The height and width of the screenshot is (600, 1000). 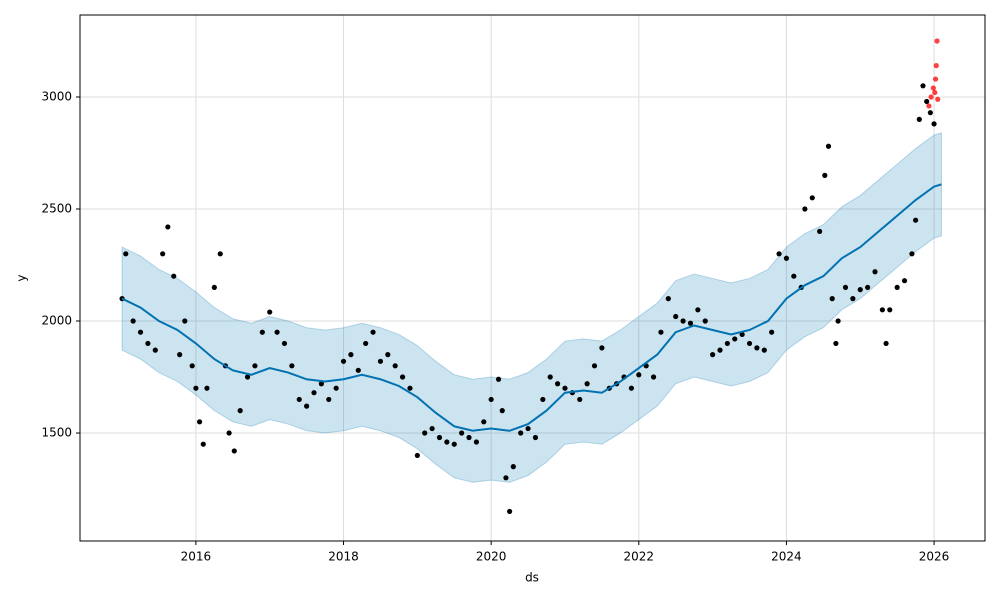 What do you see at coordinates (934, 557) in the screenshot?
I see `x-tick-label: 2026` at bounding box center [934, 557].